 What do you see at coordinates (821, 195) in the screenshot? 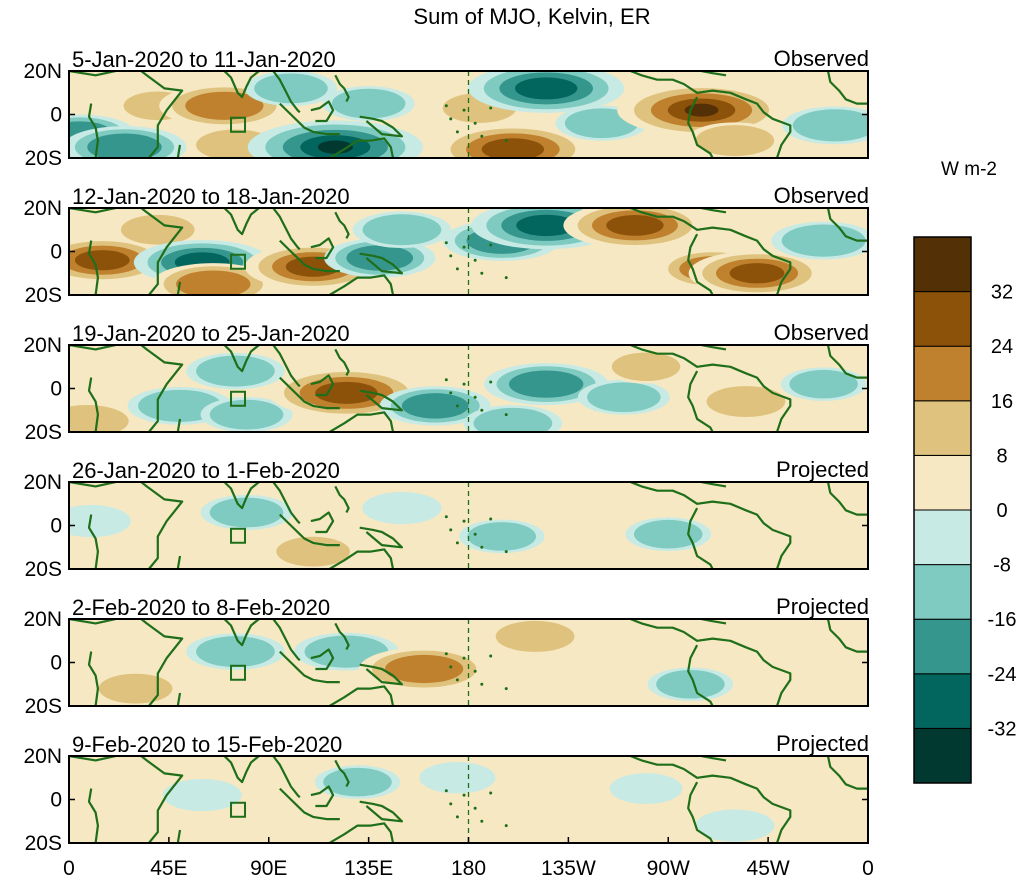
I see `panel-status: Observed` at bounding box center [821, 195].